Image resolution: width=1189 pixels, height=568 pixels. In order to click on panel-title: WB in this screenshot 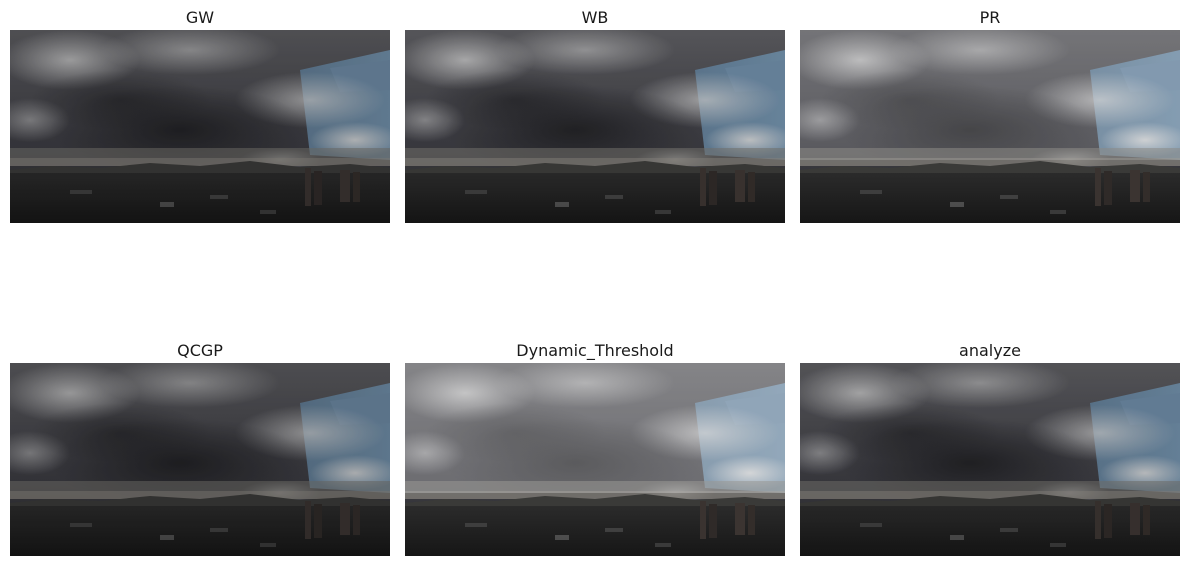, I will do `click(595, 17)`.